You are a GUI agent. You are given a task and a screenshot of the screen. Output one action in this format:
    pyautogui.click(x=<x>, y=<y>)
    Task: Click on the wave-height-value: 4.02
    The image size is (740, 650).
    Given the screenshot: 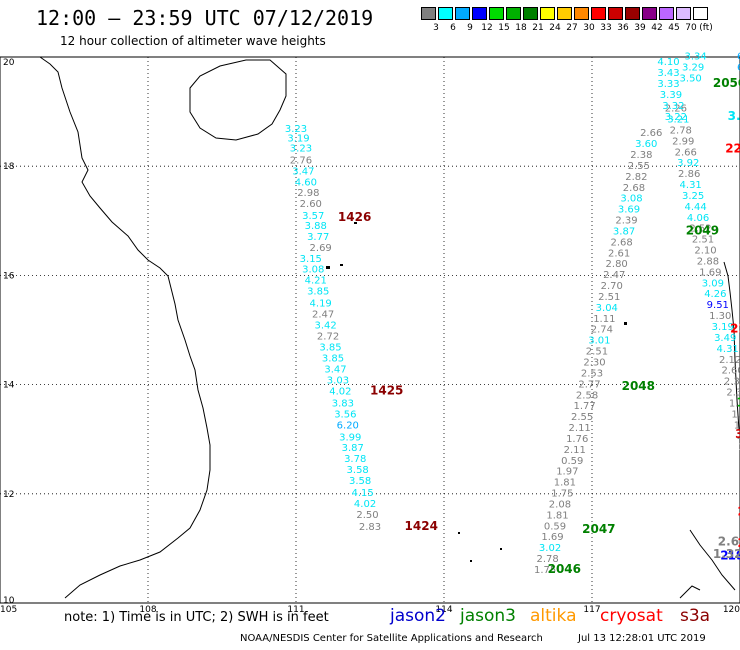 What is the action you would take?
    pyautogui.click(x=365, y=504)
    